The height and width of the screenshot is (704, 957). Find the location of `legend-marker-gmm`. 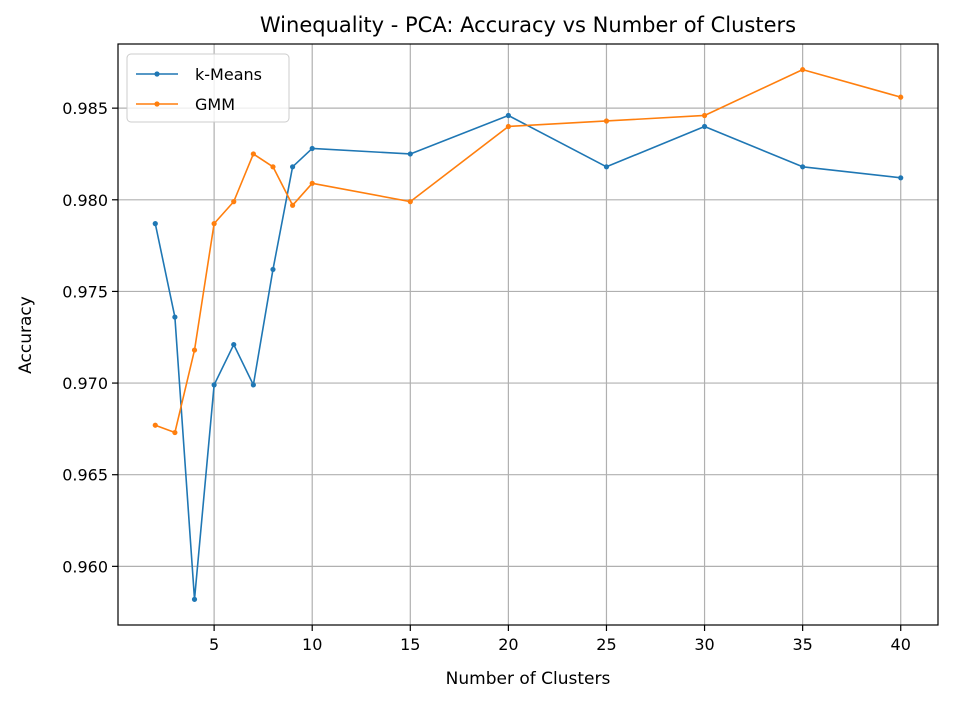

legend-marker-gmm is located at coordinates (157, 104).